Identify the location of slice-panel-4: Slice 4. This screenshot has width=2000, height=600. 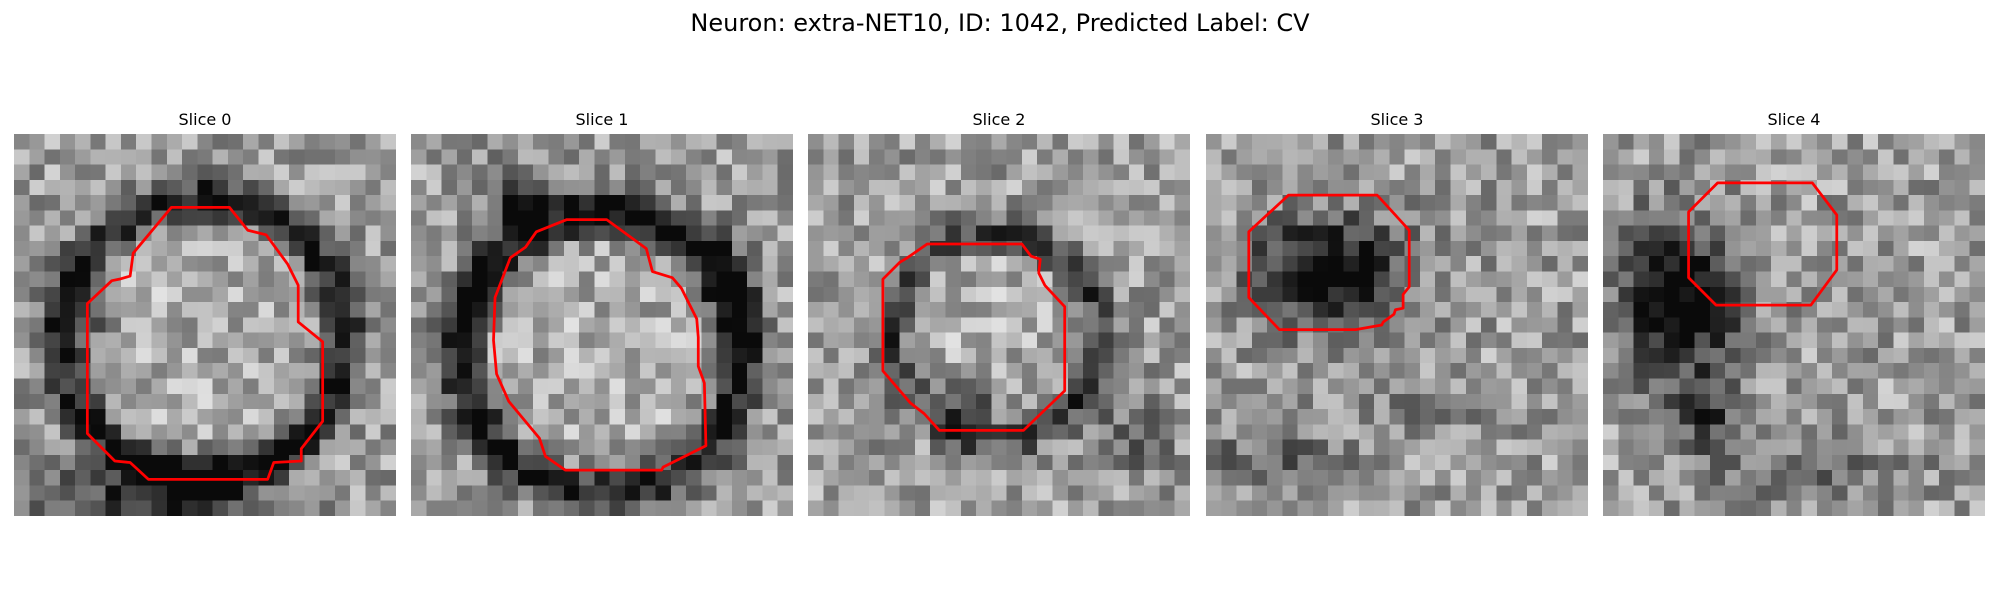
(1794, 312).